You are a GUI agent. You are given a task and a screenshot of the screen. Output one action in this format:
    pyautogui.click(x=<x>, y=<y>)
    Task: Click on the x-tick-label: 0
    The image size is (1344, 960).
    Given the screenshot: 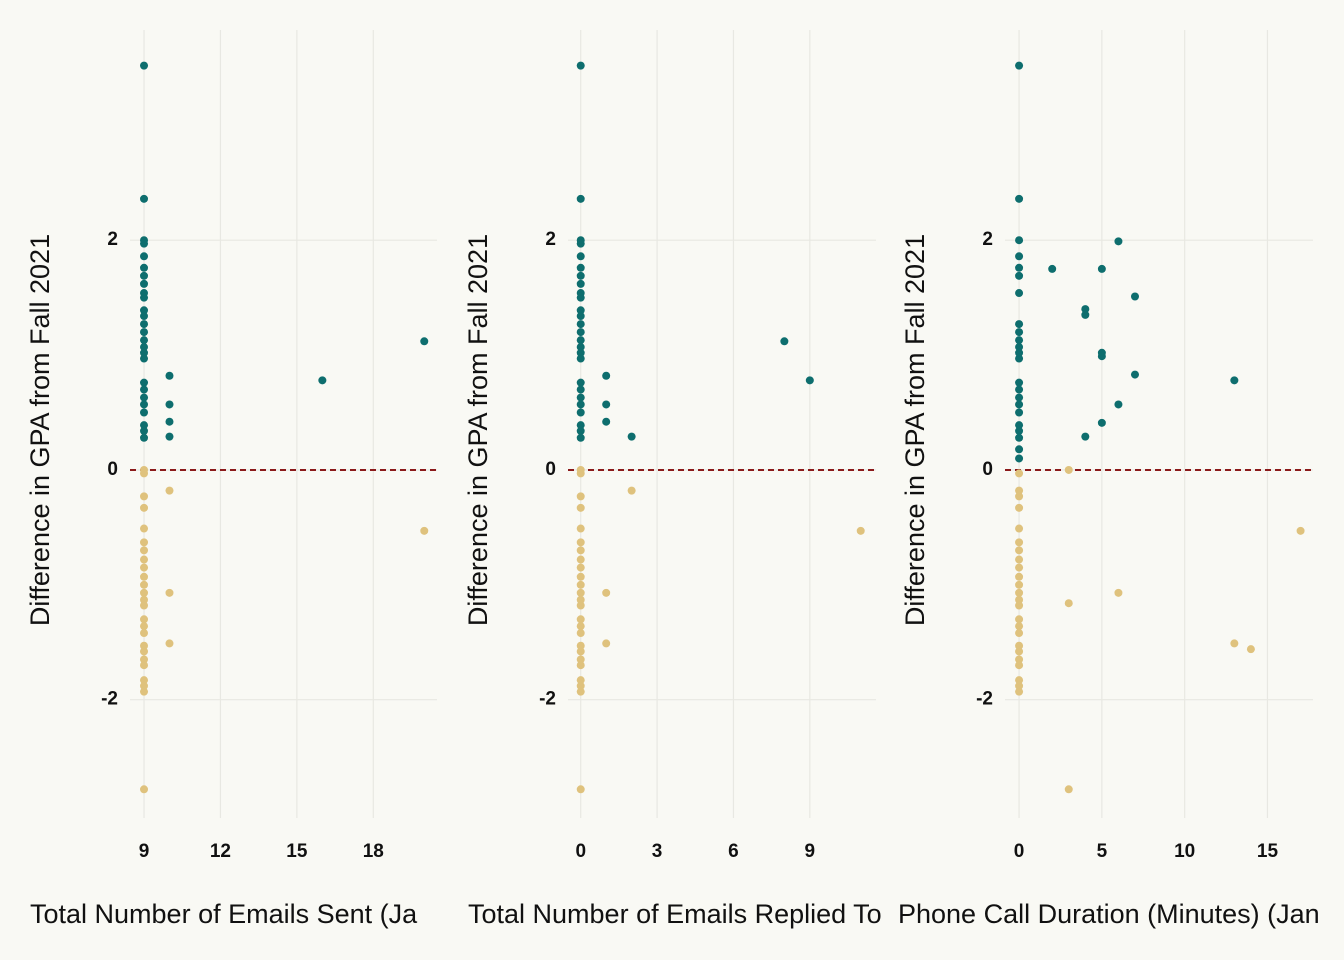 What is the action you would take?
    pyautogui.click(x=1019, y=851)
    